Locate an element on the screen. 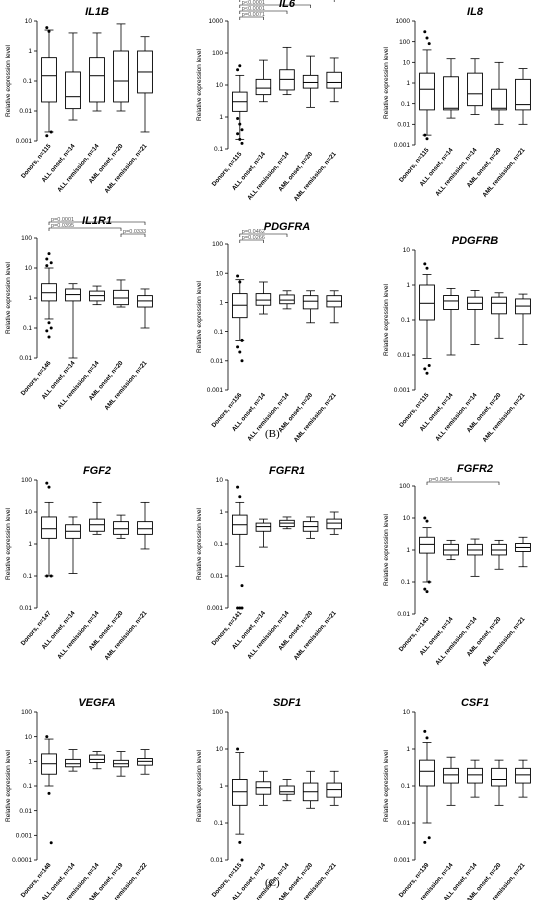  p-value-label: p=0.0266 is located at coordinates (253, 238).